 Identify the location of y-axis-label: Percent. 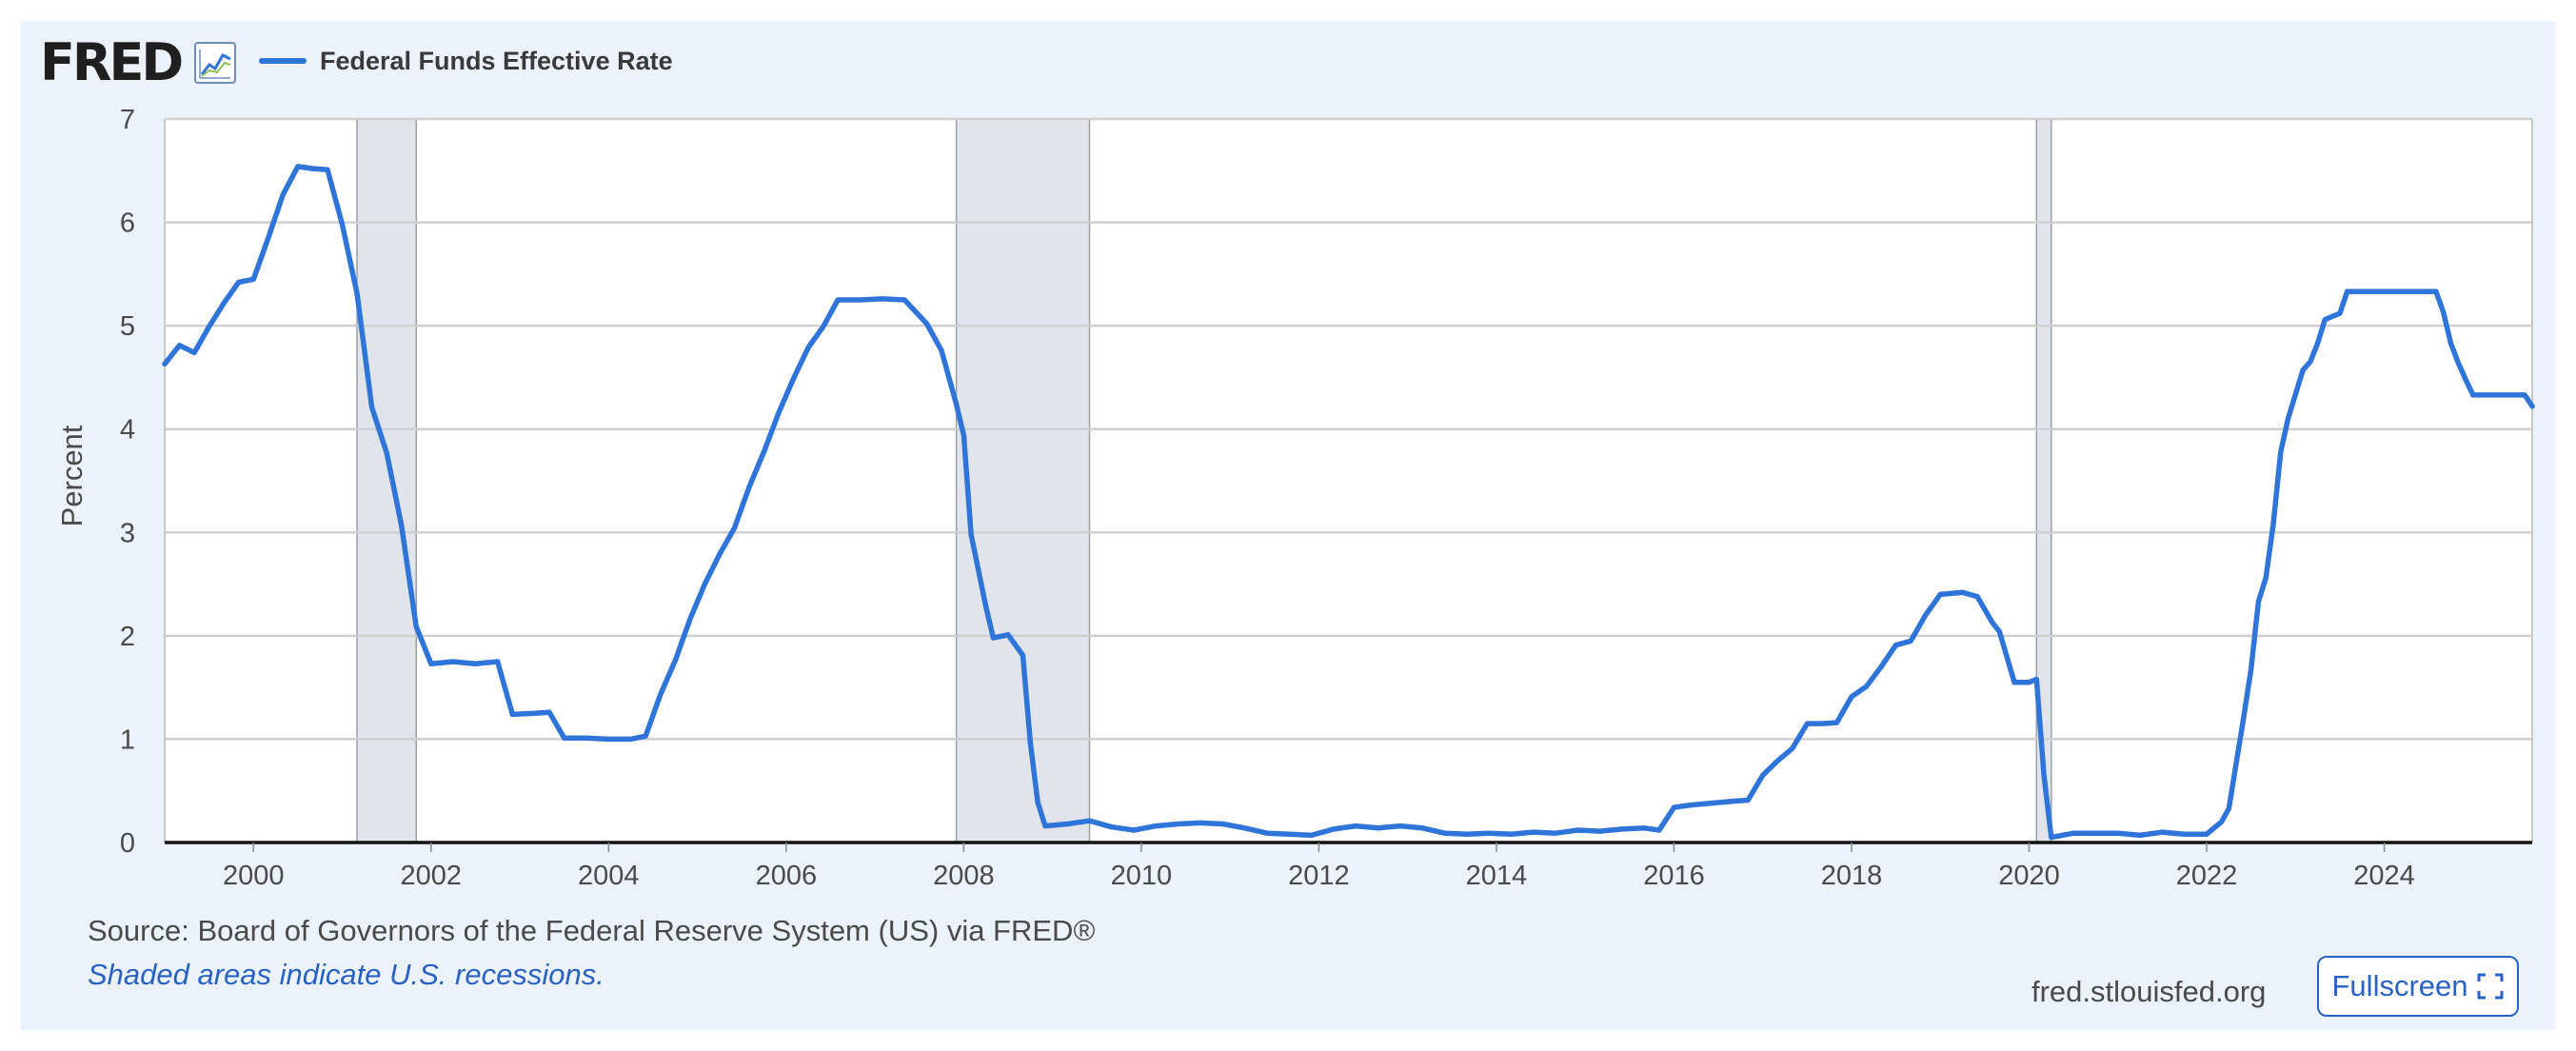
(72, 475).